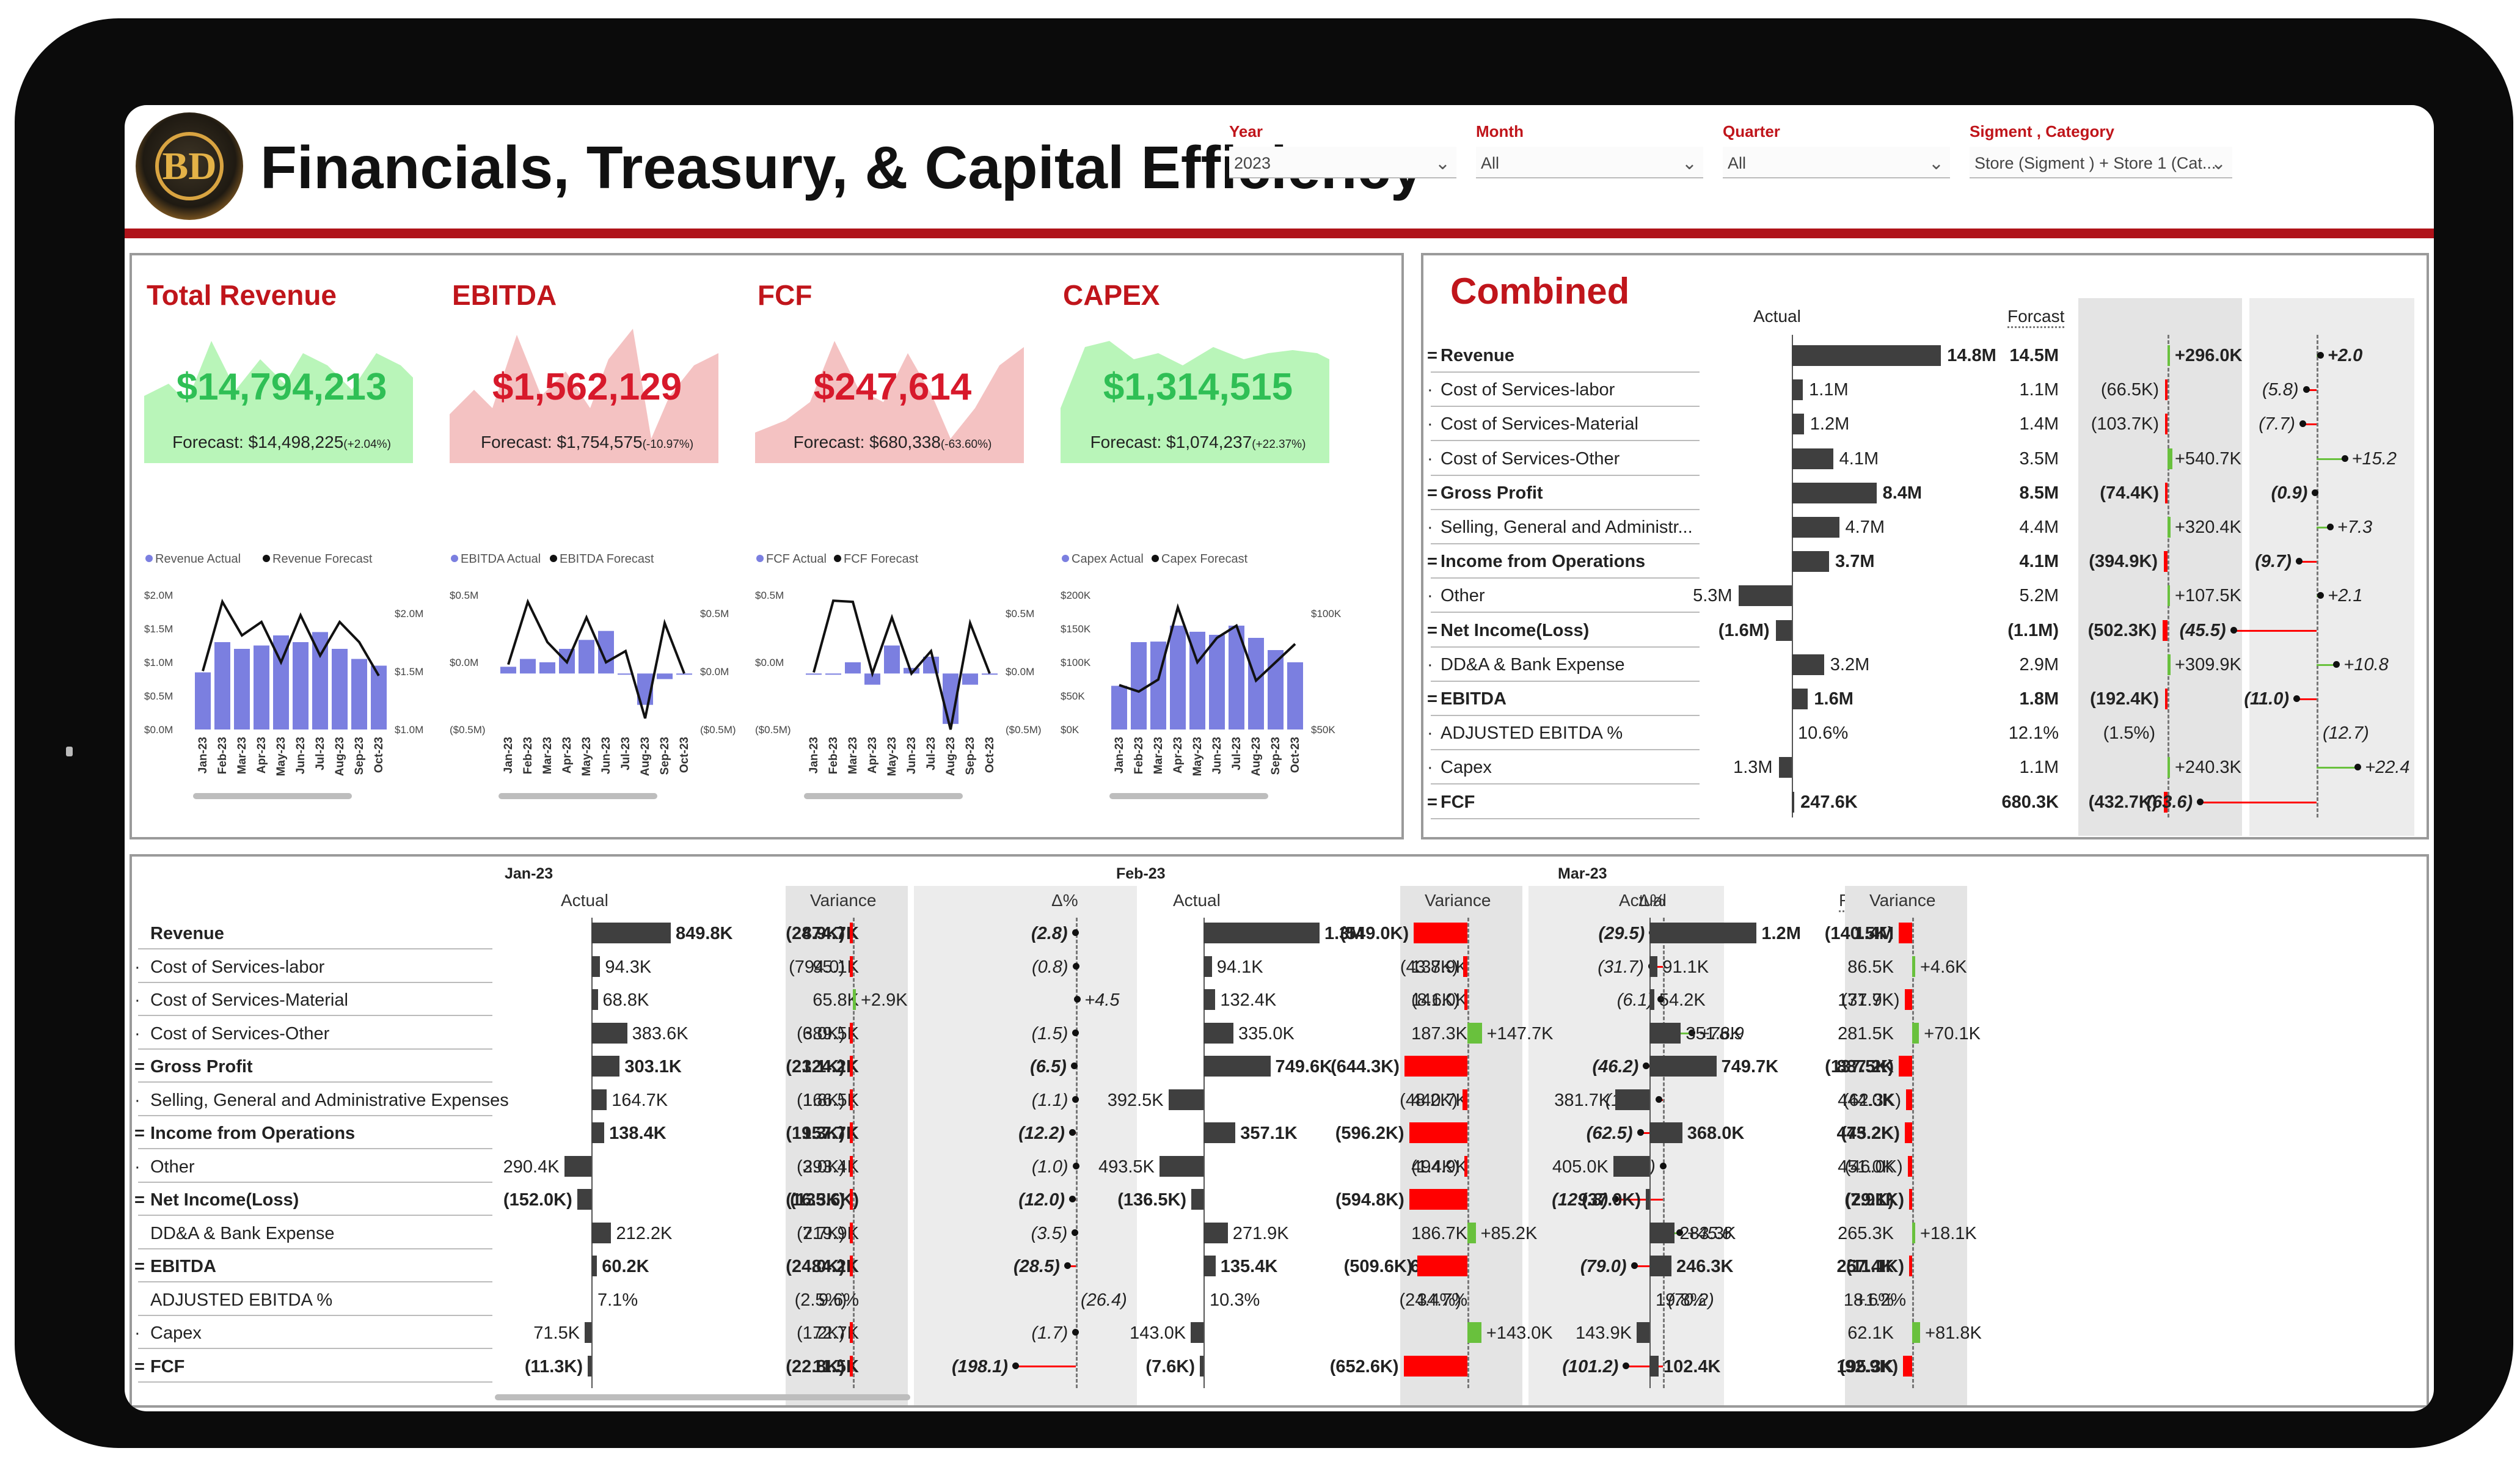  I want to click on forecast-line, so click(1207, 648).